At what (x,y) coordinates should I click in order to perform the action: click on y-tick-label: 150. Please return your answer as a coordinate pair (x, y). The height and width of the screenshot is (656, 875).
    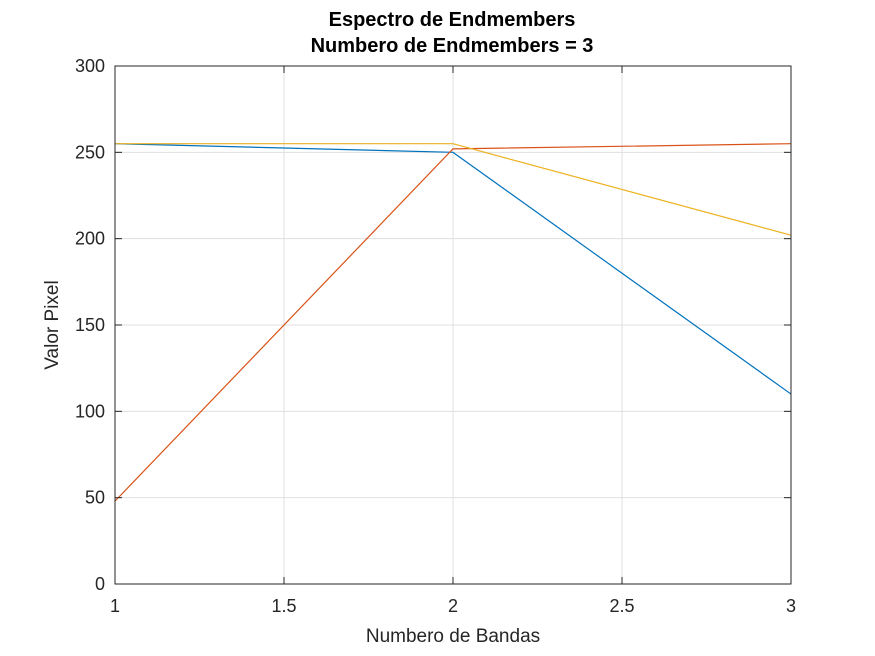
    Looking at the image, I should click on (90, 325).